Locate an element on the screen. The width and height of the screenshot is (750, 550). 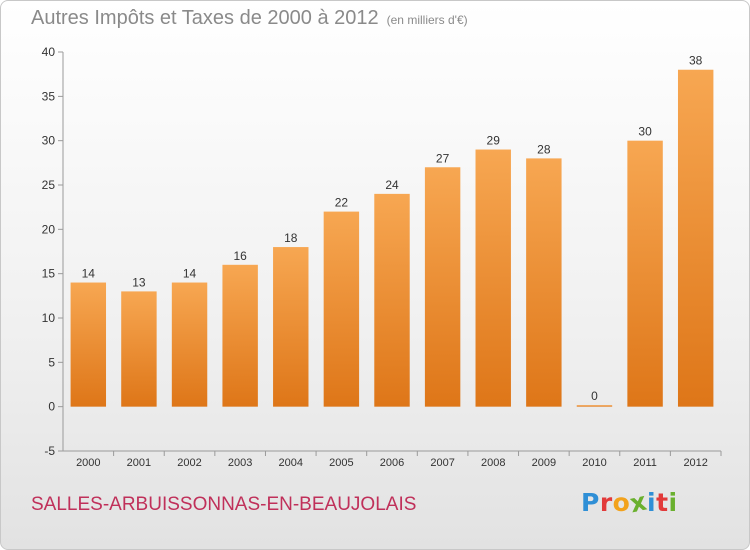
x-tick-label-2005: 2005 is located at coordinates (341, 463).